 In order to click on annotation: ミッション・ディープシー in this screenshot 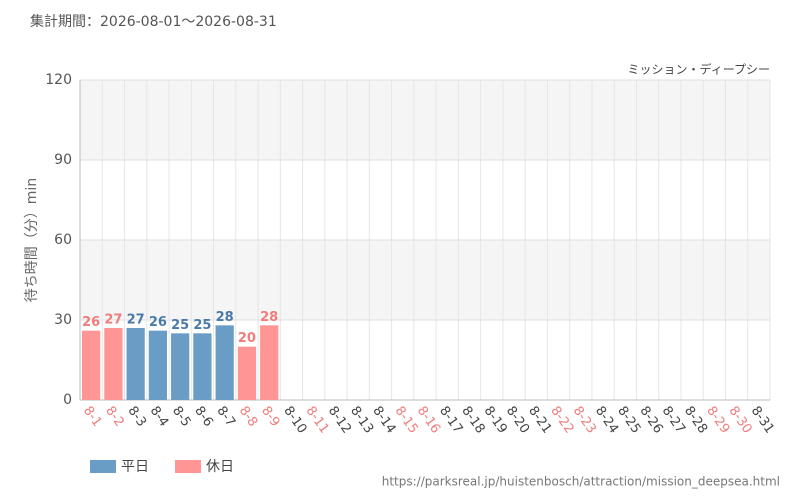, I will do `click(699, 69)`.